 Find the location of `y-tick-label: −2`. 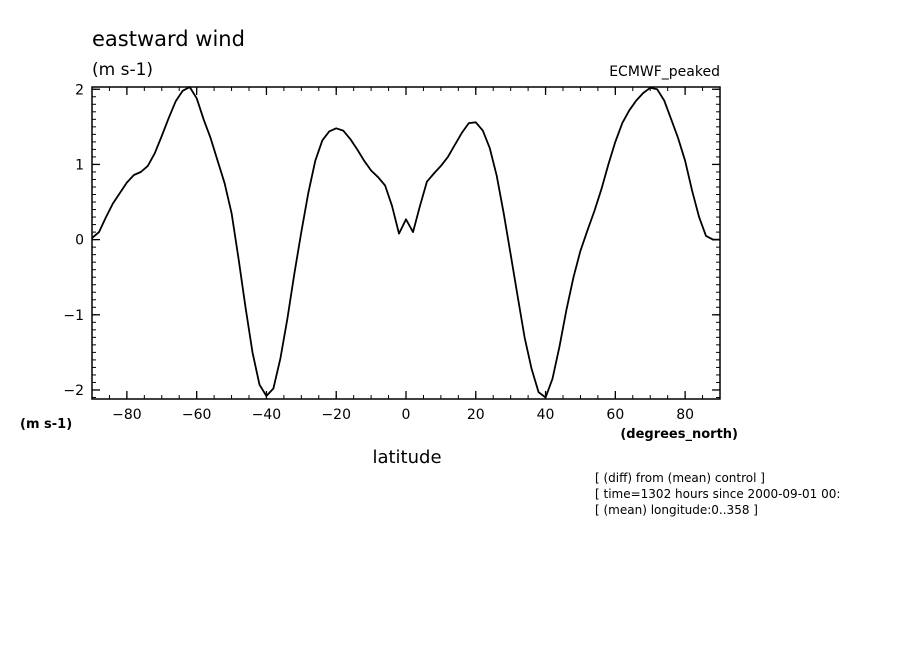

y-tick-label: −2 is located at coordinates (73, 391).